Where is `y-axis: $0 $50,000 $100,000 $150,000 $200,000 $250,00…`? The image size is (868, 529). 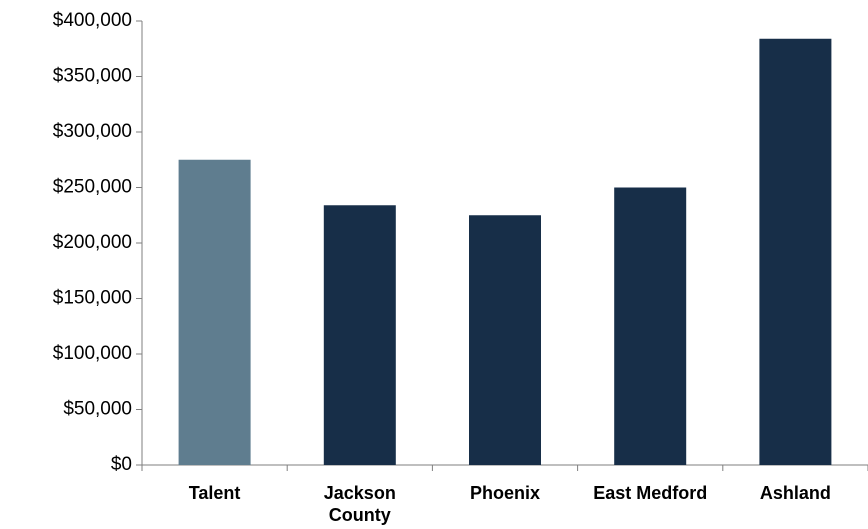 y-axis: $0 $50,000 $100,000 $150,000 $200,000 $250,00… is located at coordinates (98, 242).